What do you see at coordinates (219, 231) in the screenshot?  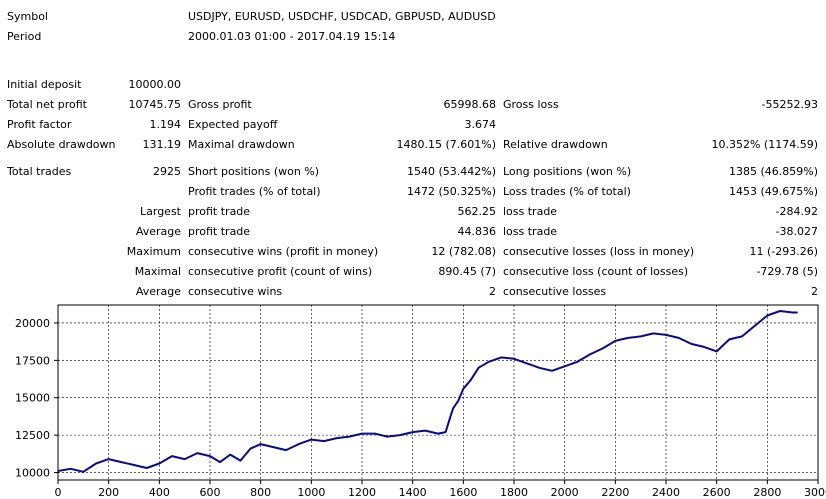 I see `average-profit-label: profit trade` at bounding box center [219, 231].